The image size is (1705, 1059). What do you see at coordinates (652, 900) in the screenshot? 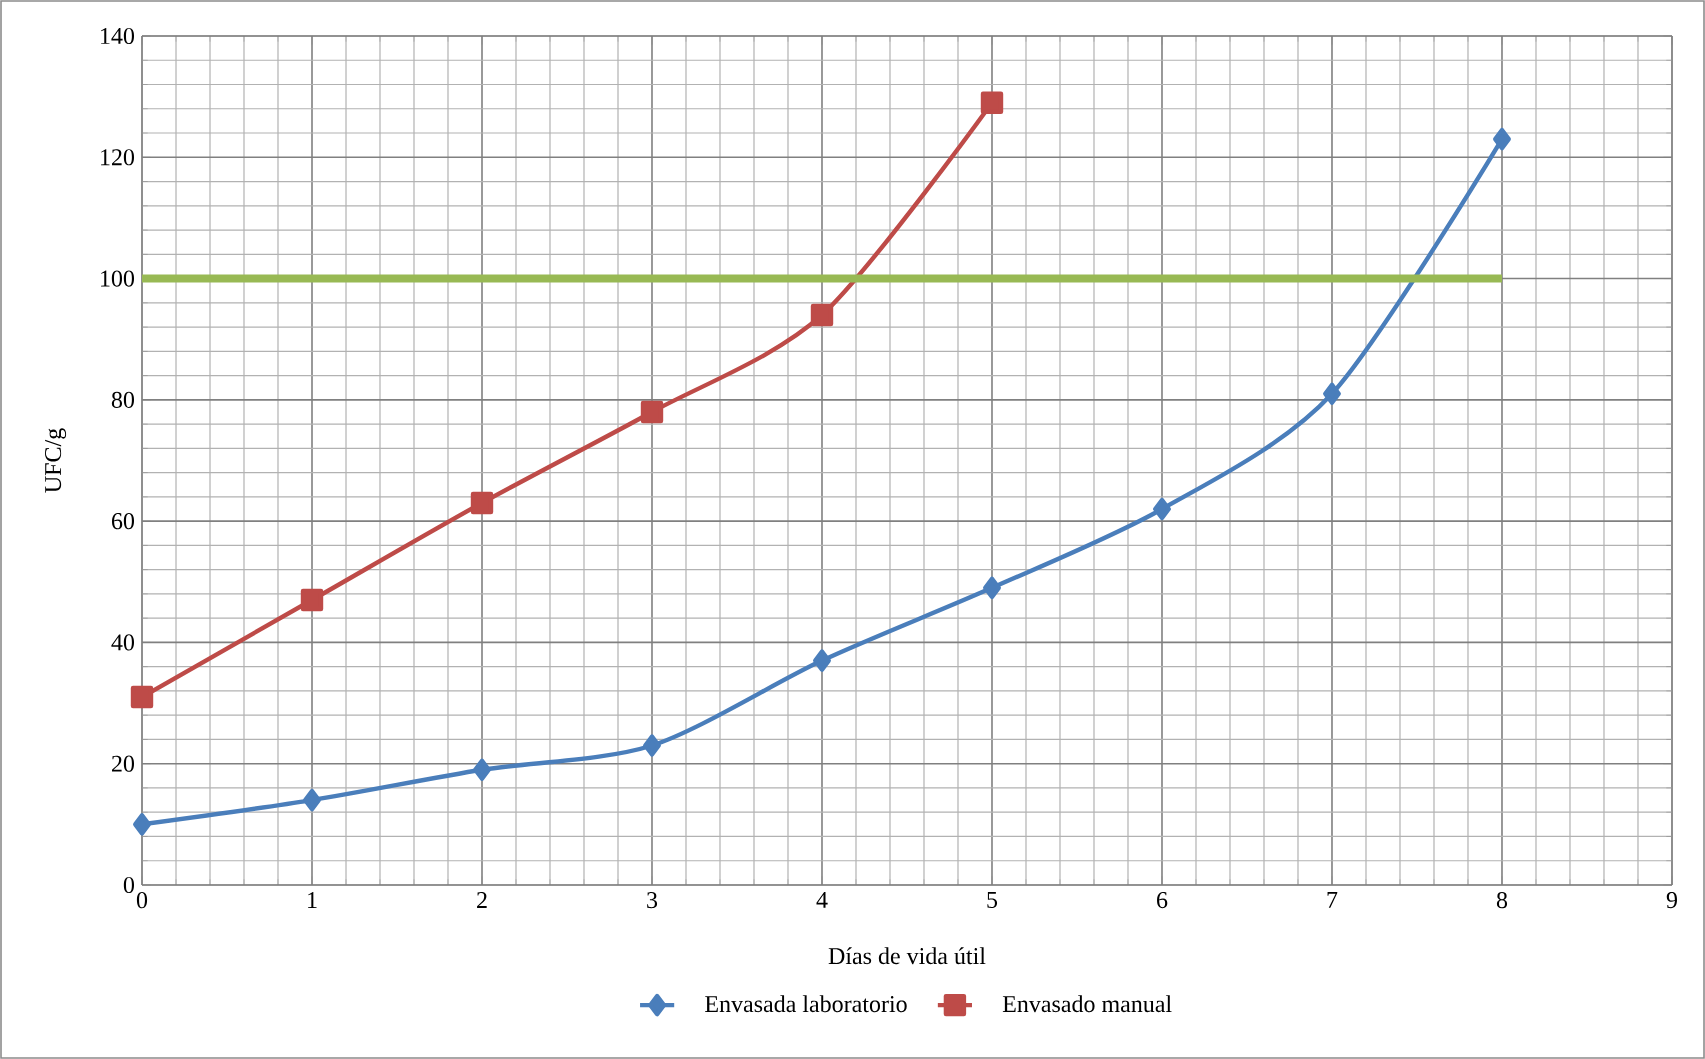
I see `x-tick-label: 3` at bounding box center [652, 900].